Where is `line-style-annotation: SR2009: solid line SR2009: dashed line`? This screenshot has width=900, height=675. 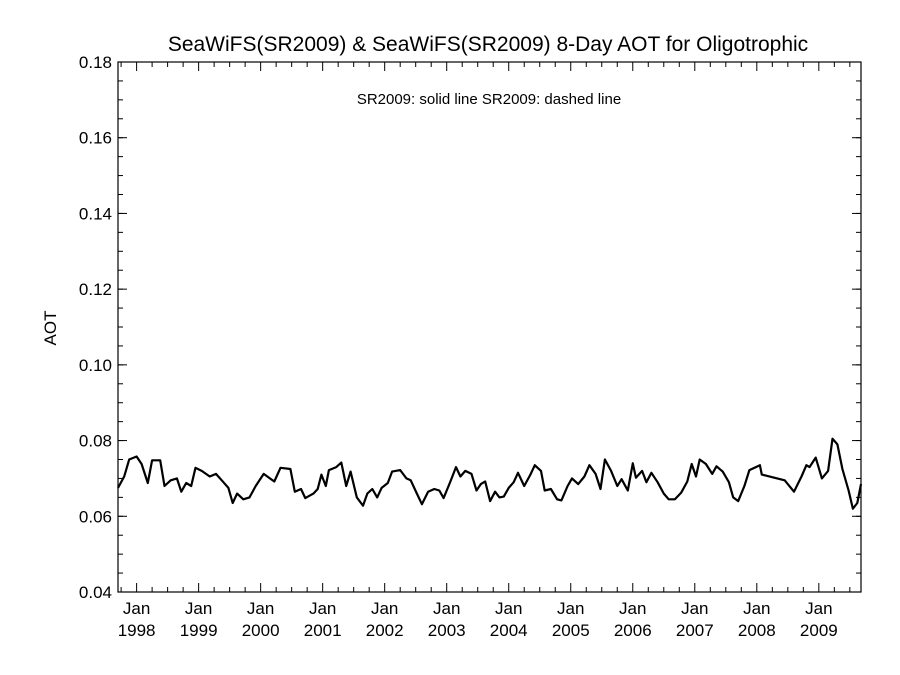 line-style-annotation: SR2009: solid line SR2009: dashed line is located at coordinates (489, 99).